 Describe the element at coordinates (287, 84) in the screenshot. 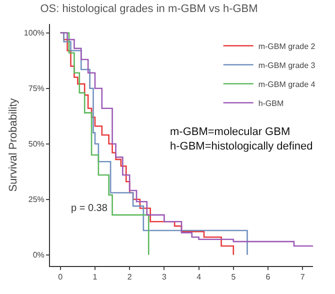

I see `legend-label: m-GBM grade 4` at that location.